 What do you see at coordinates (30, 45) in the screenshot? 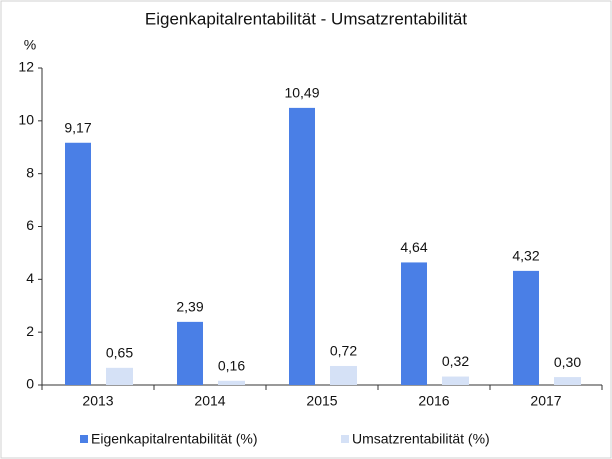
I see `y-axis-label: %` at bounding box center [30, 45].